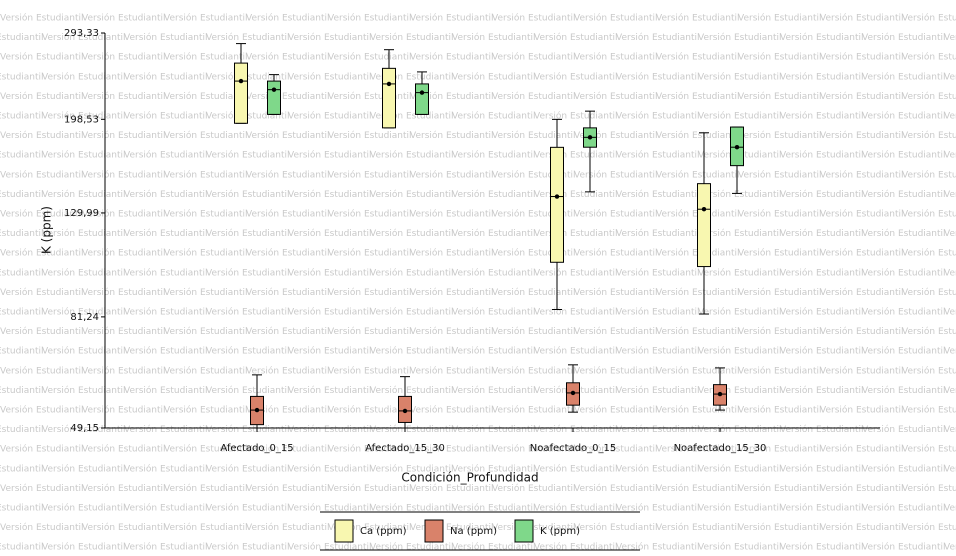  What do you see at coordinates (469, 478) in the screenshot?
I see `x-axis-title: Condición_Profundidad` at bounding box center [469, 478].